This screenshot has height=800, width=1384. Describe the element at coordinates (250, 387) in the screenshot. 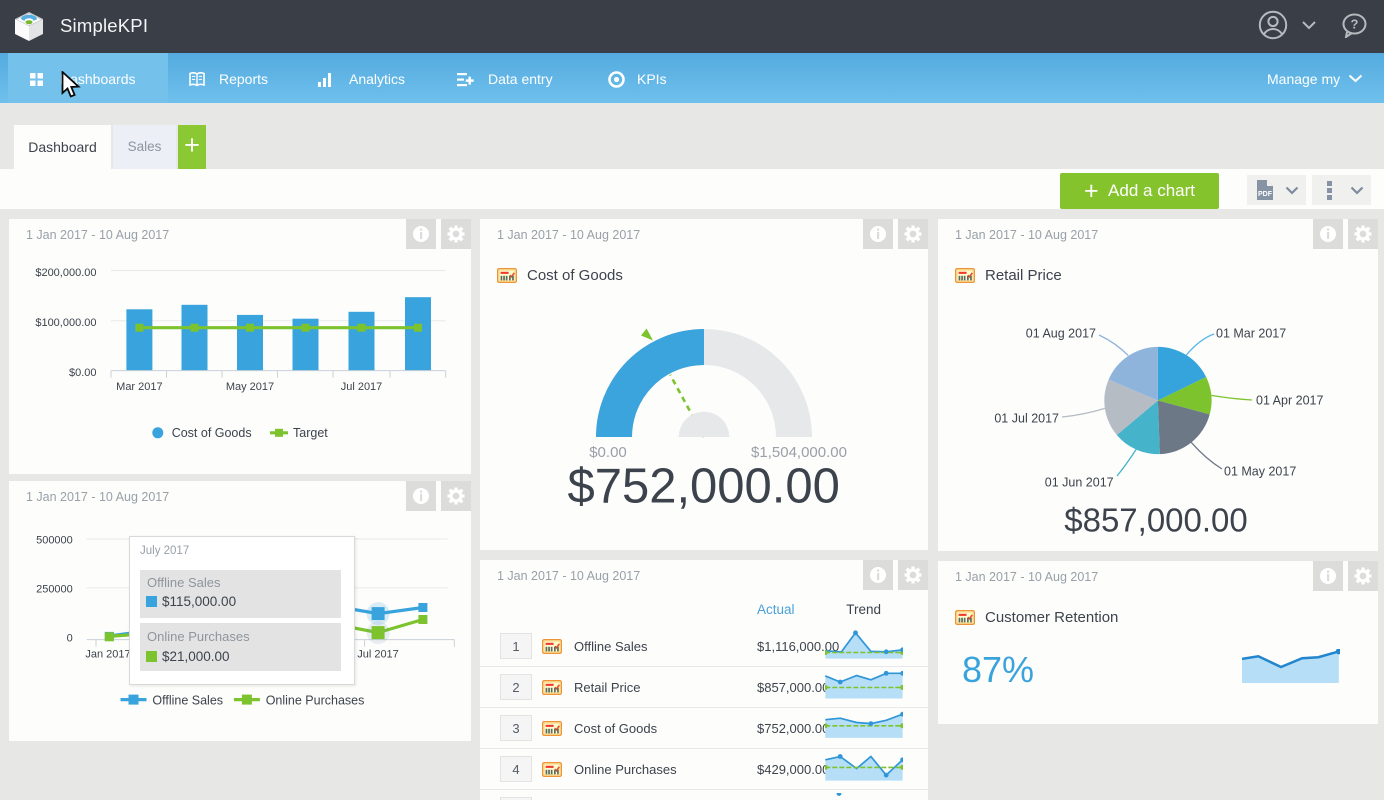

I see `svg-text: May 2017` at that location.